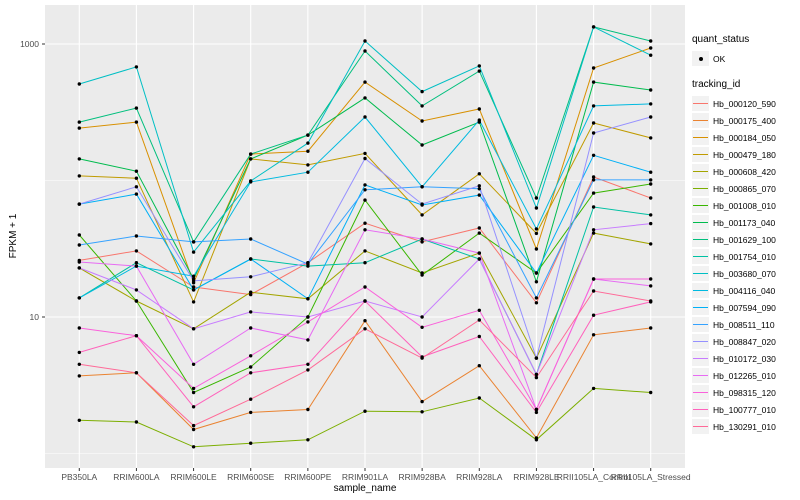  What do you see at coordinates (734, 120) in the screenshot?
I see `legend-item-Hb_000175_400: Hb_000175_400` at bounding box center [734, 120].